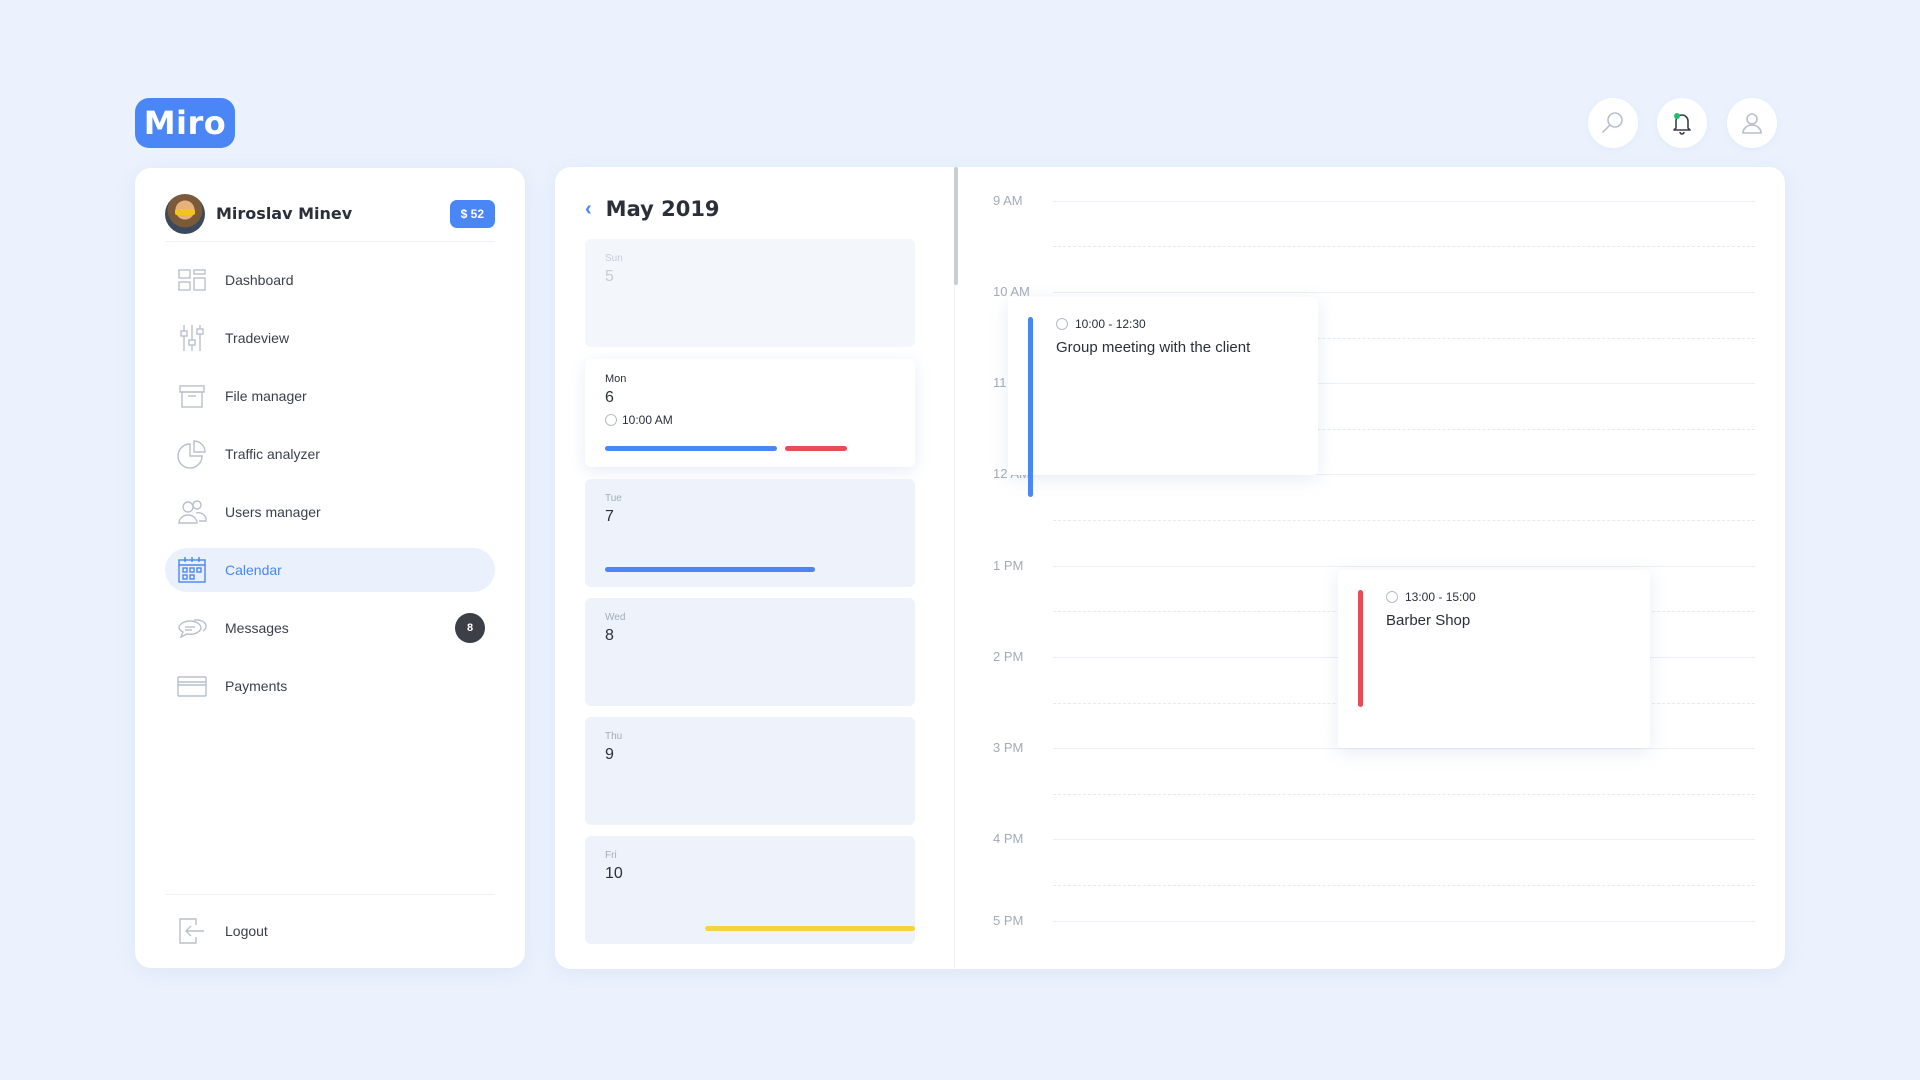 This screenshot has height=1080, width=1920. What do you see at coordinates (257, 338) in the screenshot?
I see `sidebar-item-label: Tradeview` at bounding box center [257, 338].